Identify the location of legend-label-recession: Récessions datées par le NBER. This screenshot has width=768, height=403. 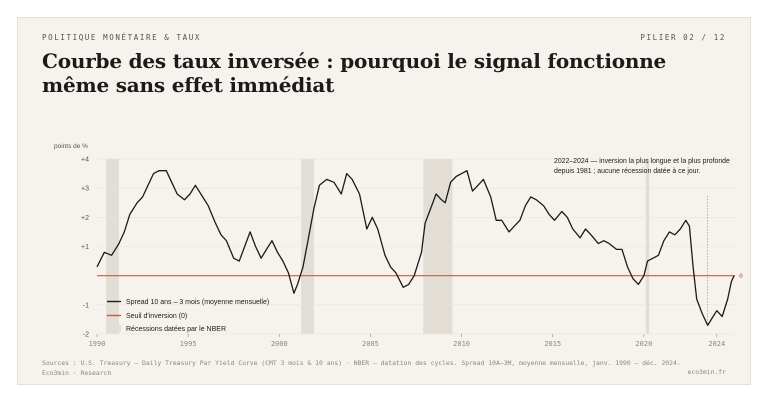
(176, 329).